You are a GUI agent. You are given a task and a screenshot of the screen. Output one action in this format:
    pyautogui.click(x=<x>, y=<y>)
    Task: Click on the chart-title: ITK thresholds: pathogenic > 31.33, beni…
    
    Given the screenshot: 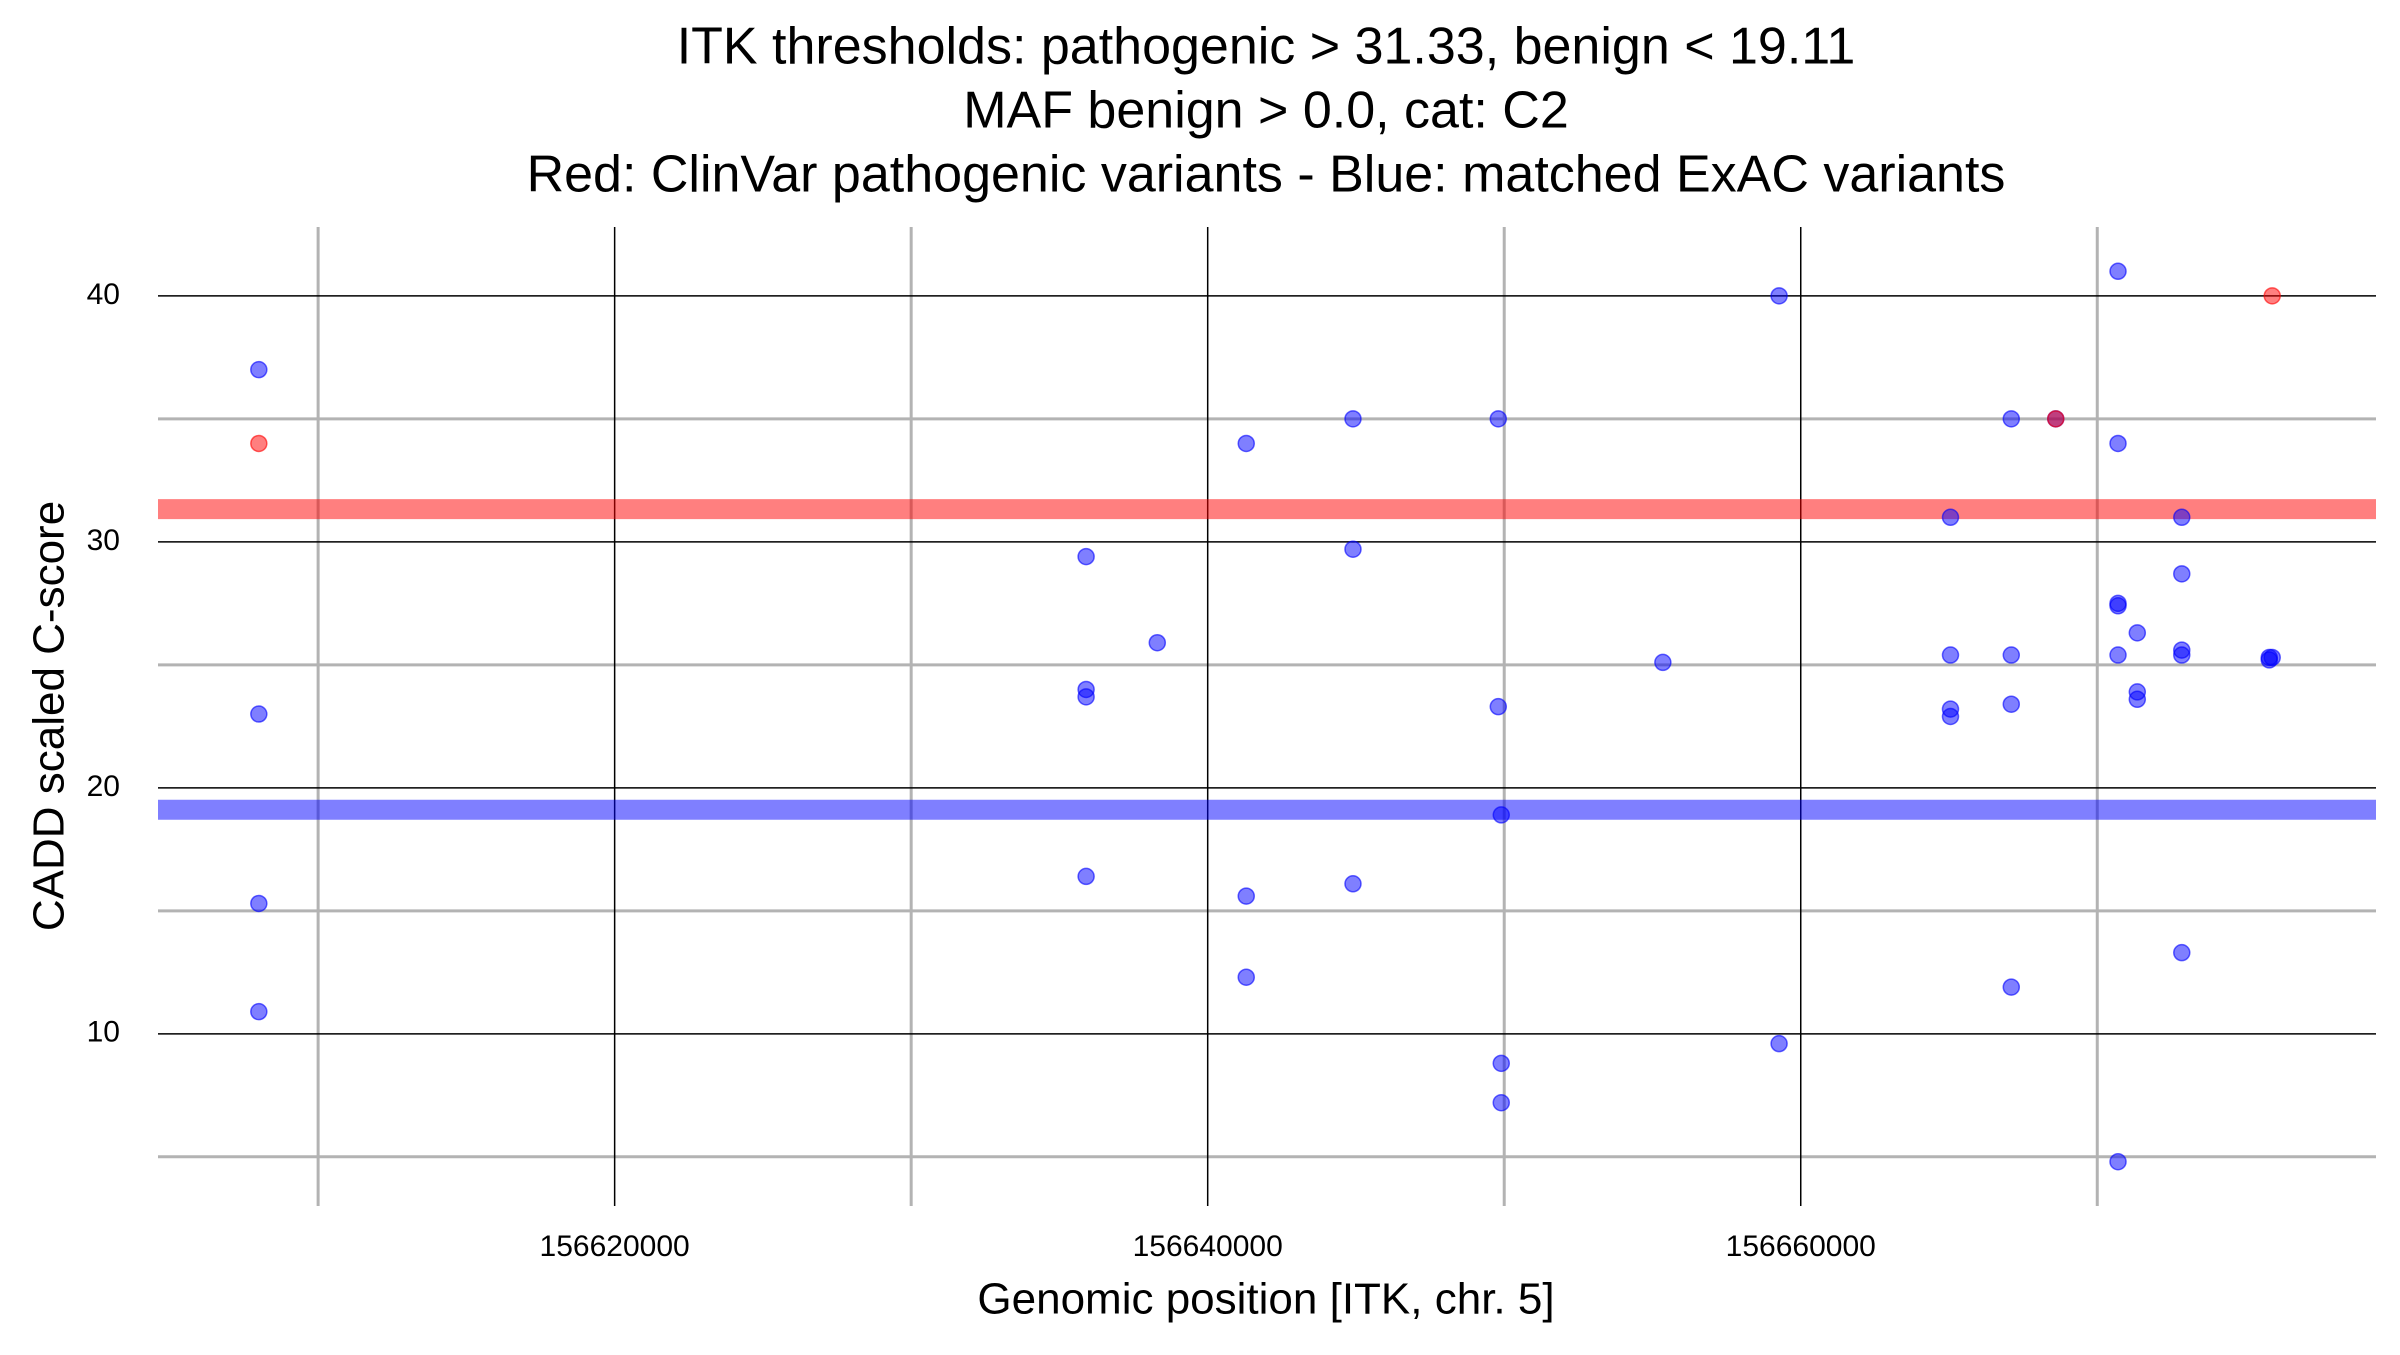 What is the action you would take?
    pyautogui.click(x=1266, y=47)
    